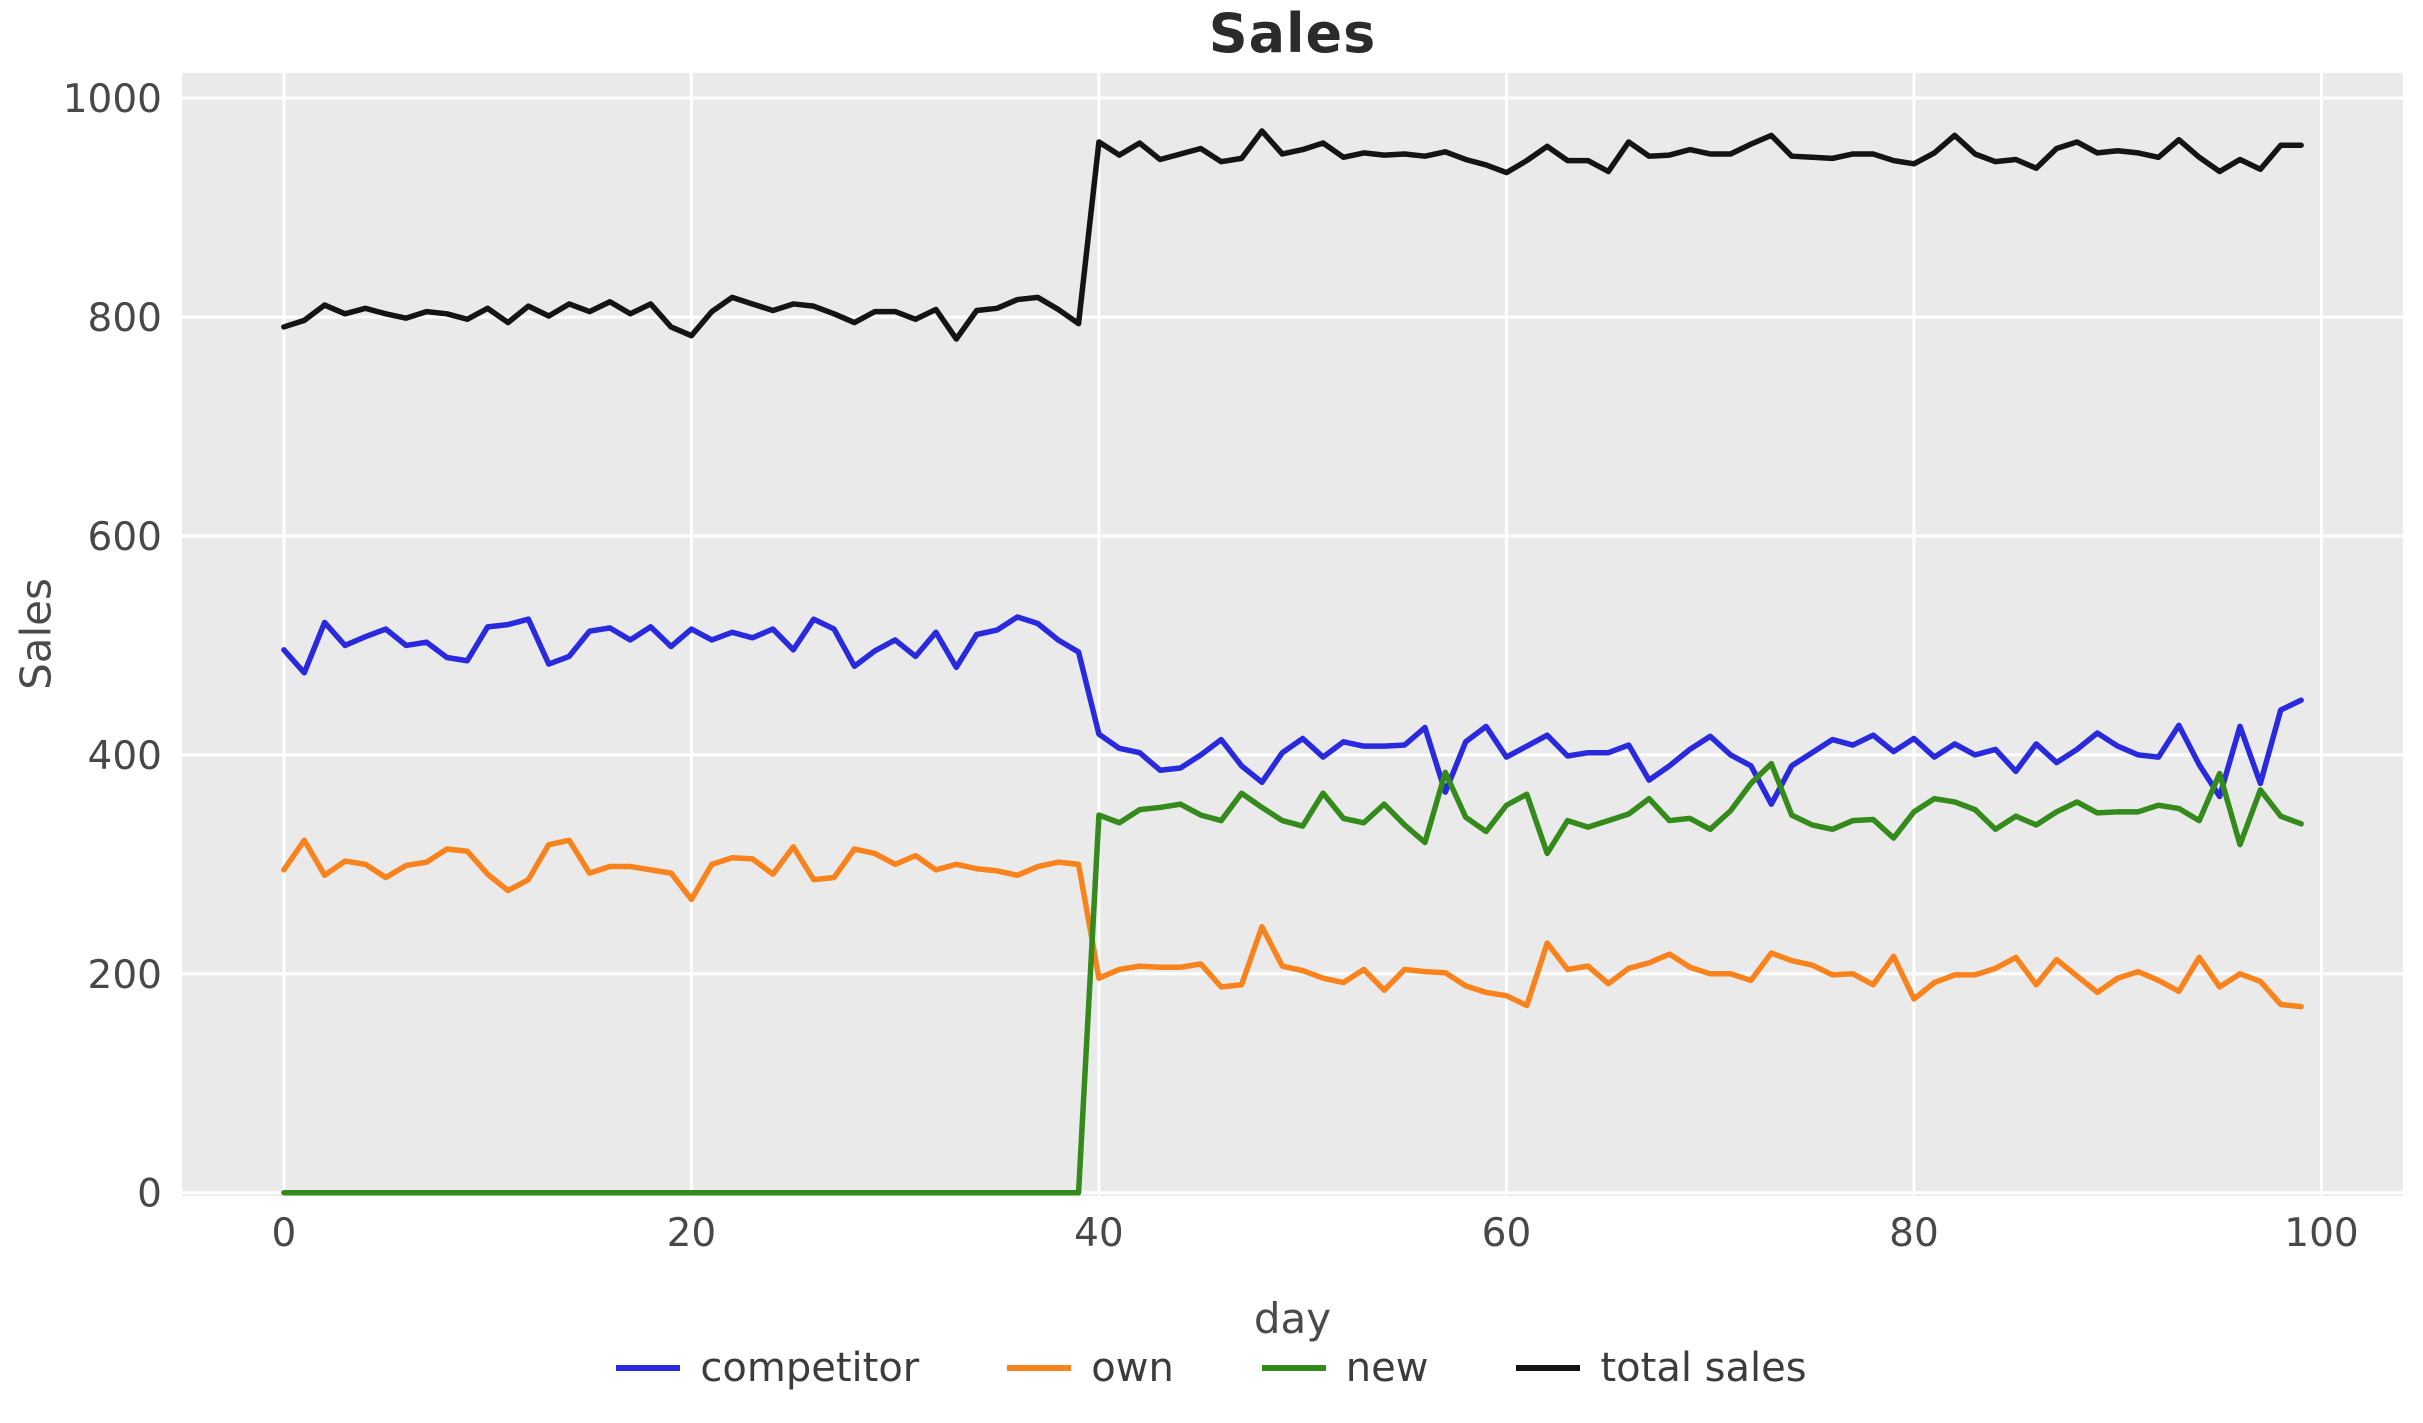 Image resolution: width=2423 pixels, height=1423 pixels. Describe the element at coordinates (125, 318) in the screenshot. I see `y-tick-label: 800` at that location.